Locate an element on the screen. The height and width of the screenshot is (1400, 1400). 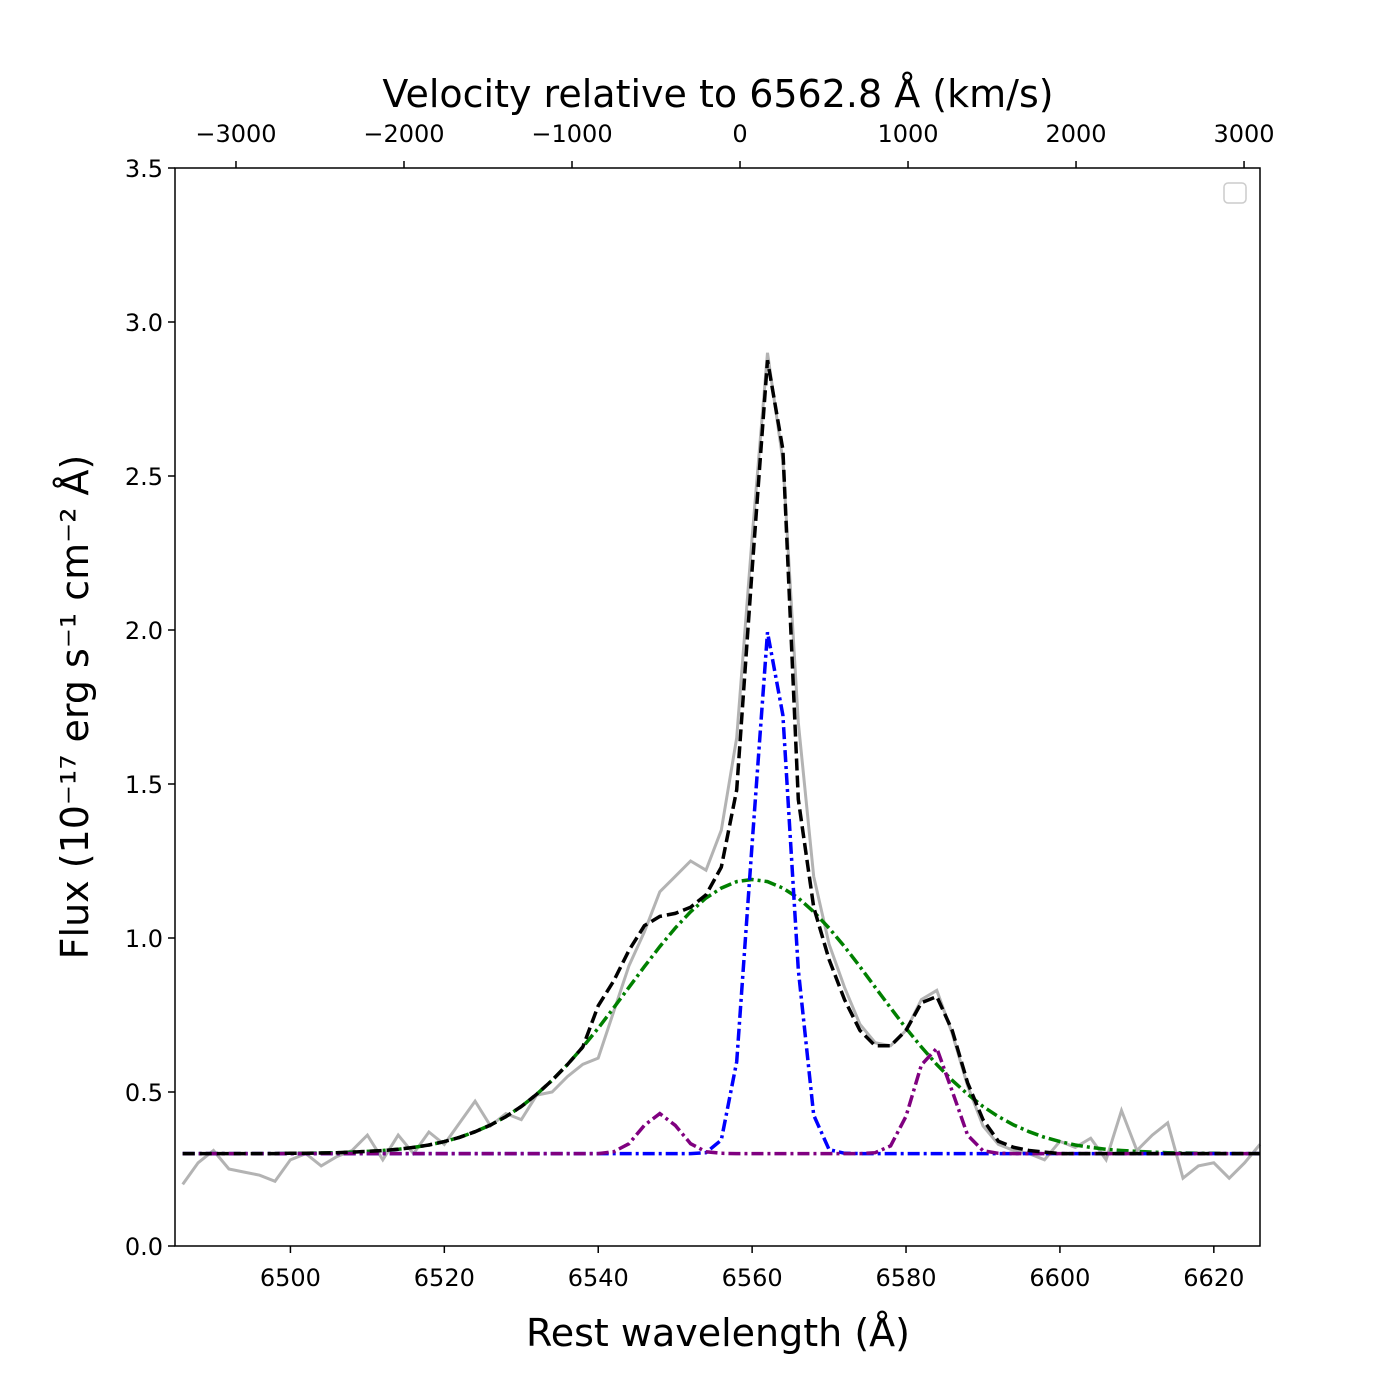
legend-box is located at coordinates (1235, 193).